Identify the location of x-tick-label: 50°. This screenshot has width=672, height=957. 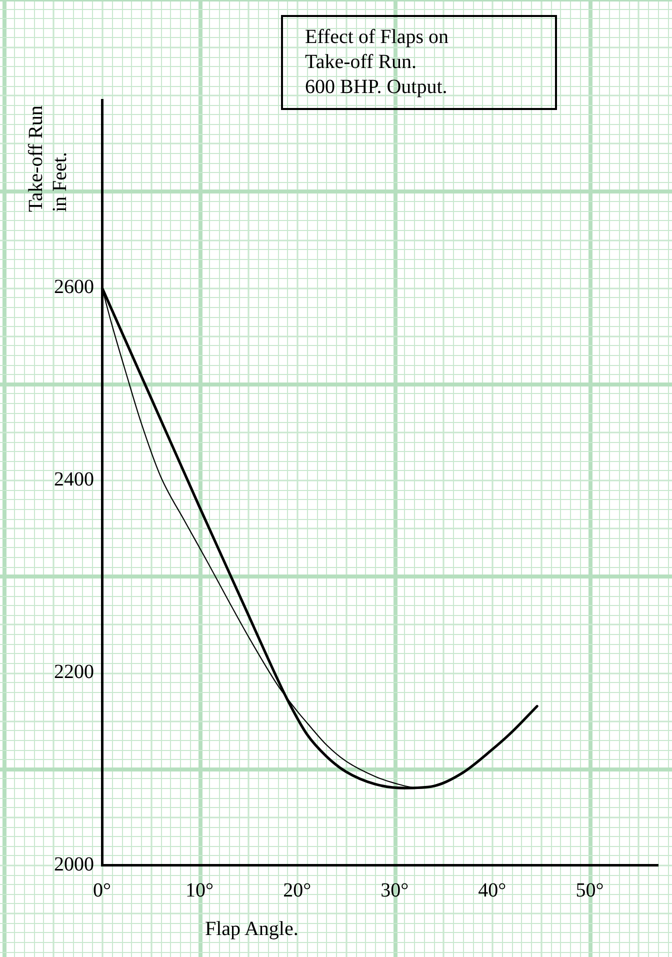
(590, 890).